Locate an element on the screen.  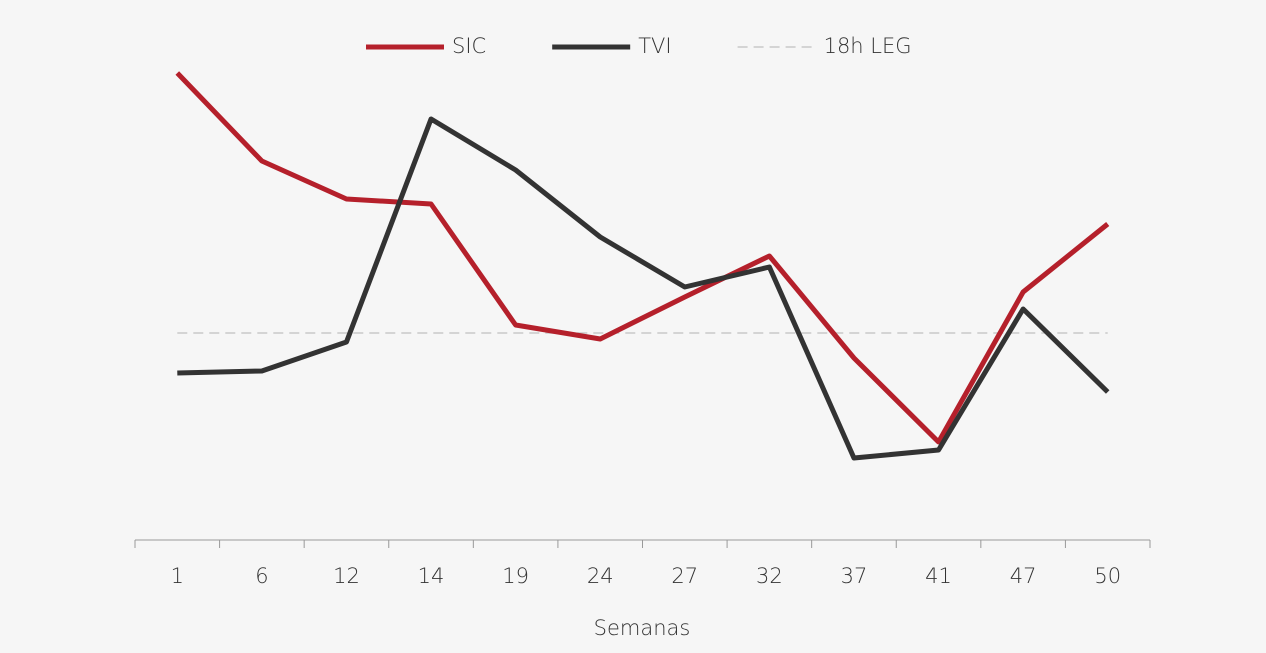
x-axis-label: Semanas is located at coordinates (642, 628).